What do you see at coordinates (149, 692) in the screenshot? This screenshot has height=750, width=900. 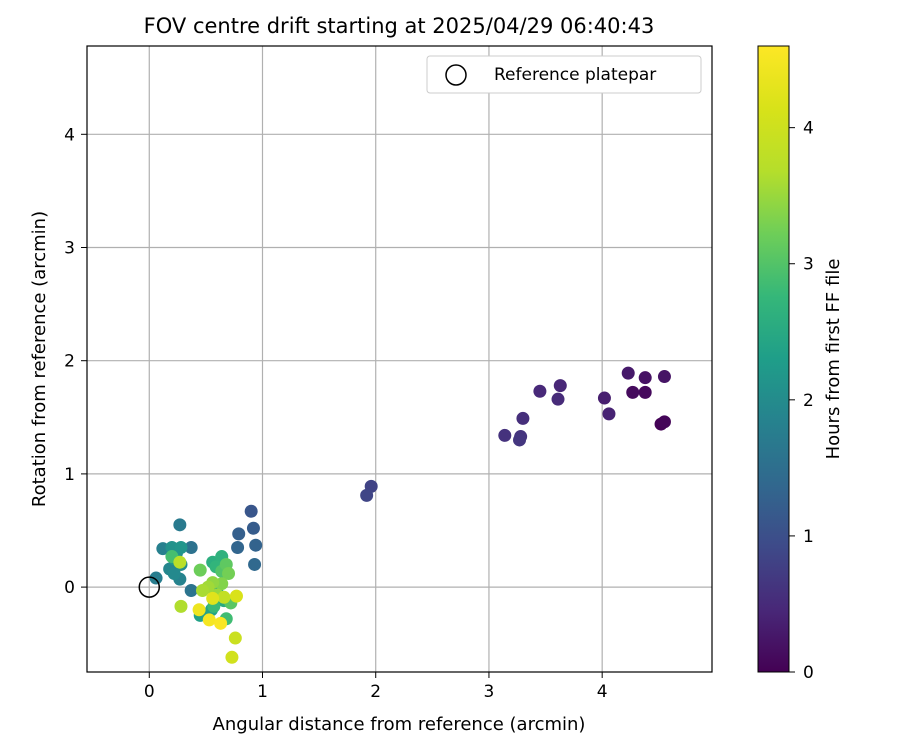 I see `x-tick-label: 0` at bounding box center [149, 692].